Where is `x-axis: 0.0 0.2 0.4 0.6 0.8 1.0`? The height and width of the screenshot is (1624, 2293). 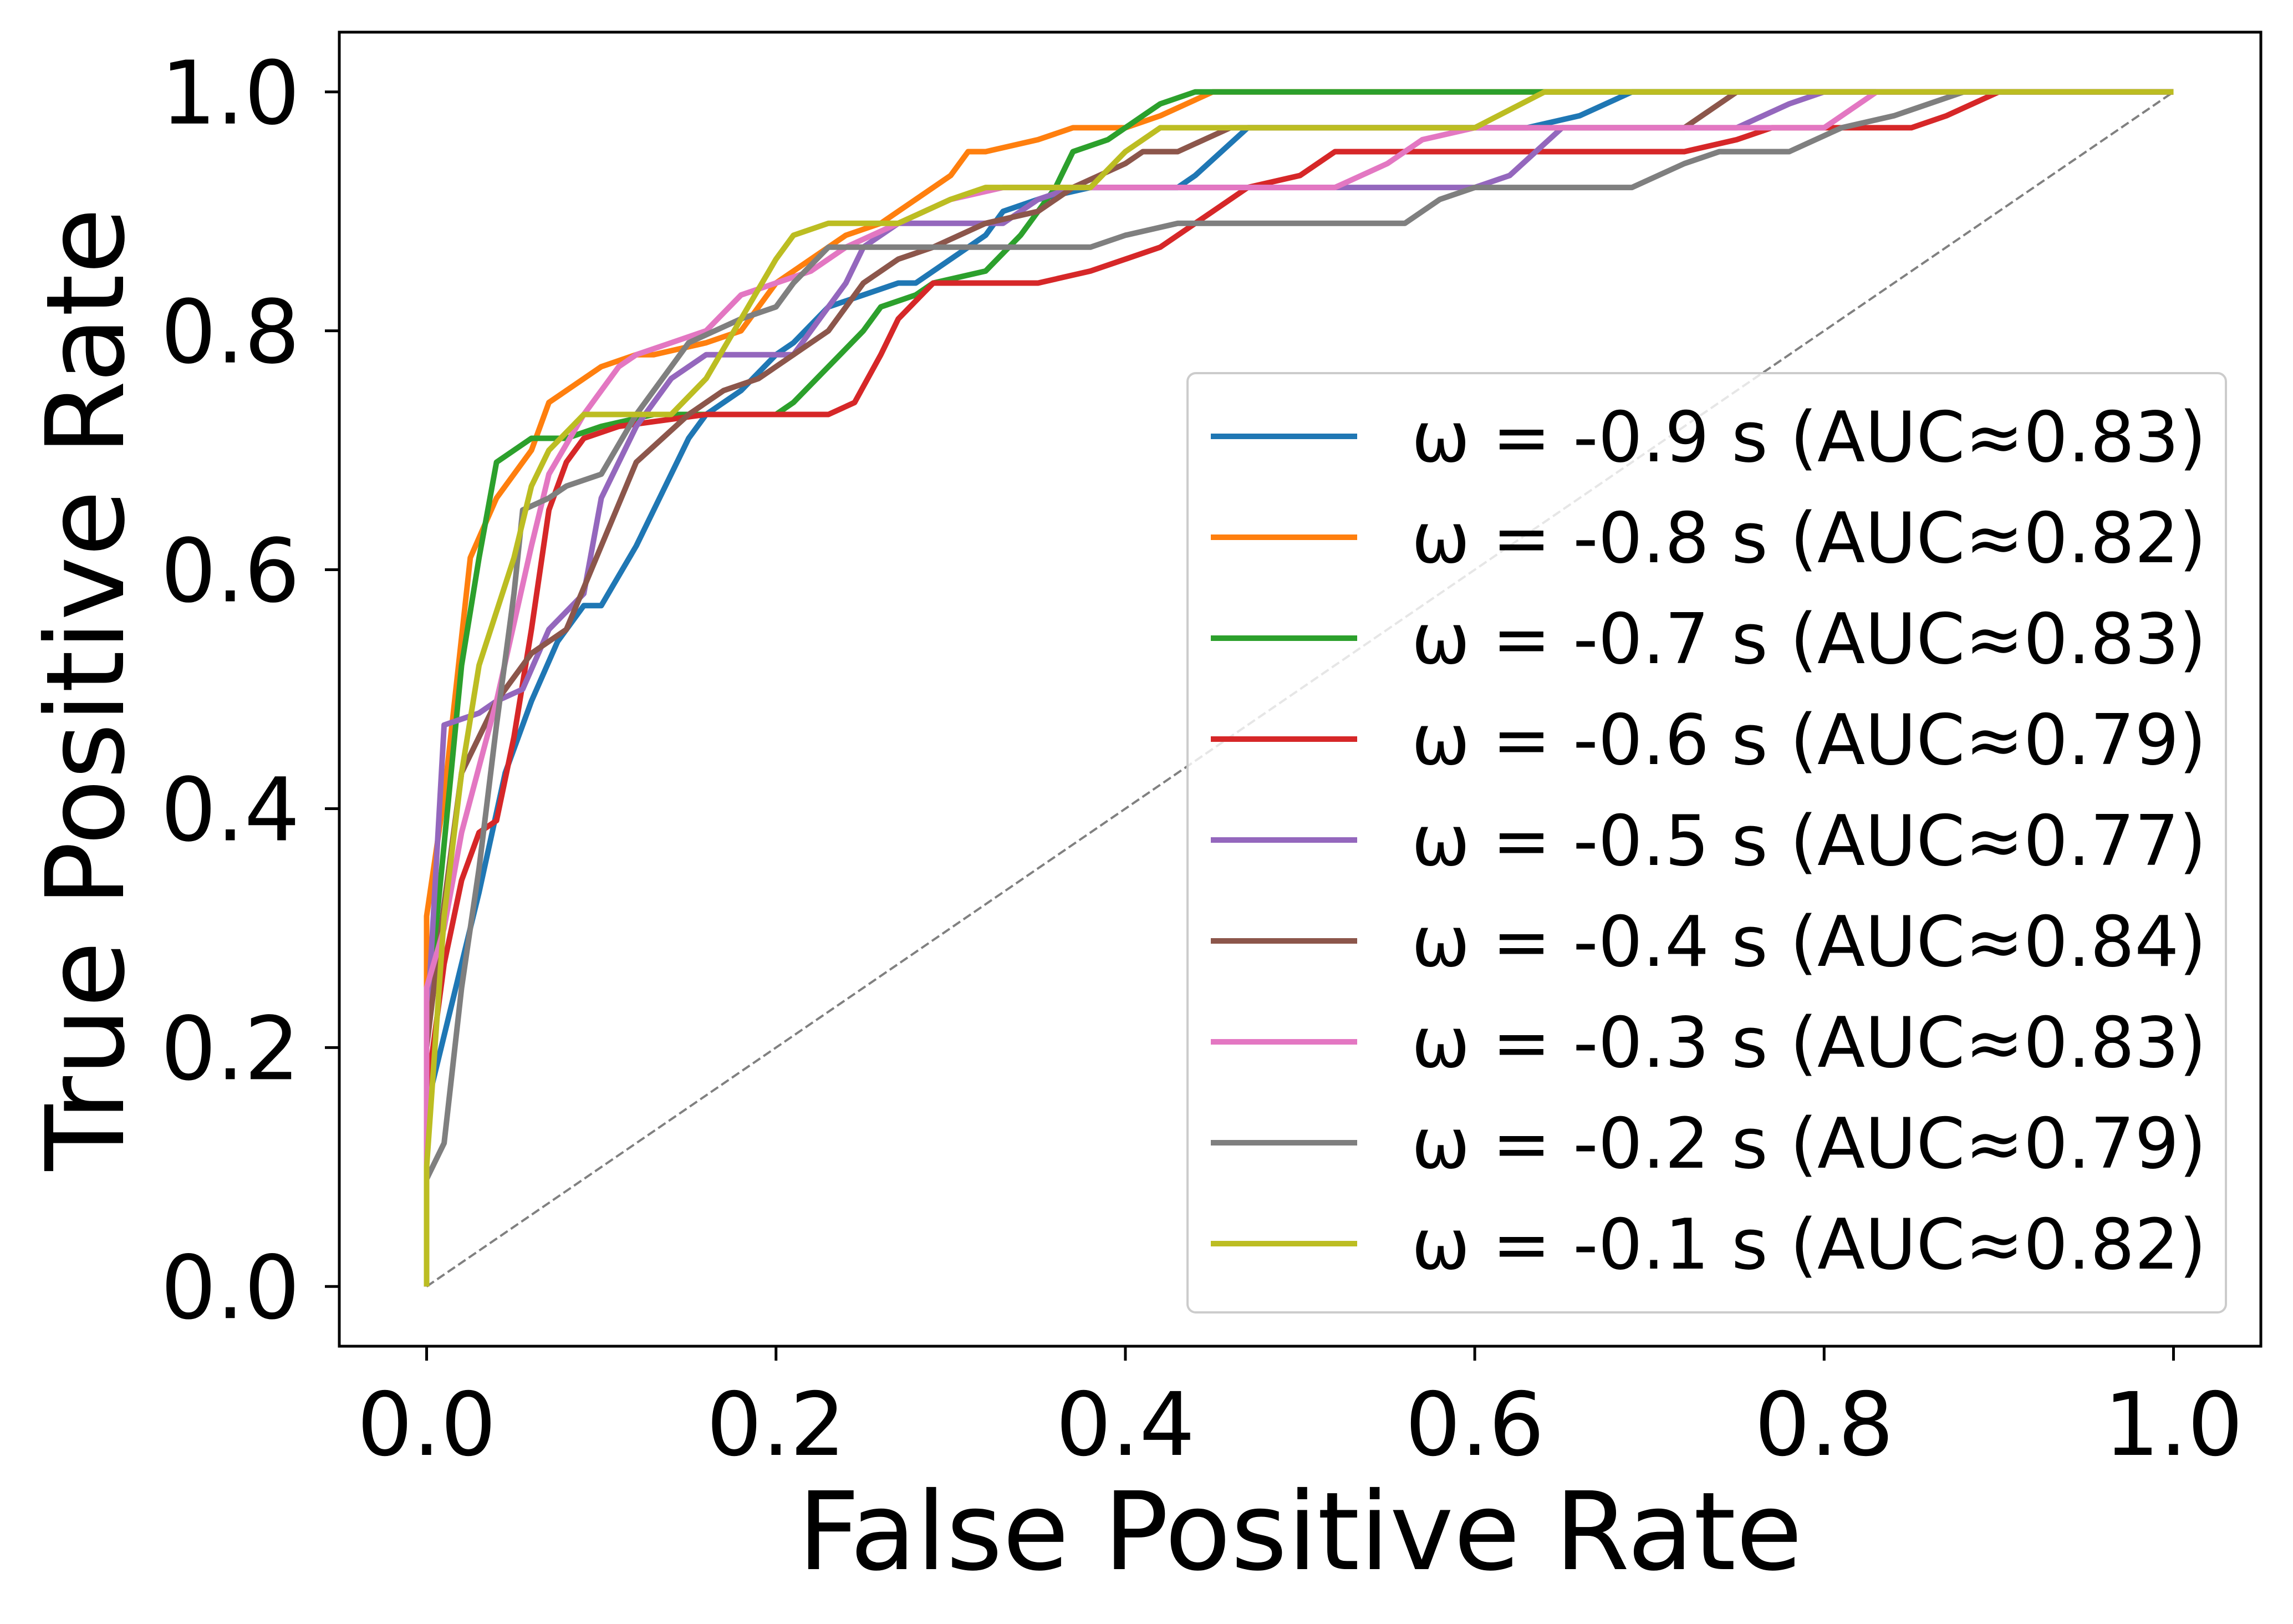
x-axis: 0.0 0.2 0.4 0.6 0.8 1.0 is located at coordinates (1300, 1411).